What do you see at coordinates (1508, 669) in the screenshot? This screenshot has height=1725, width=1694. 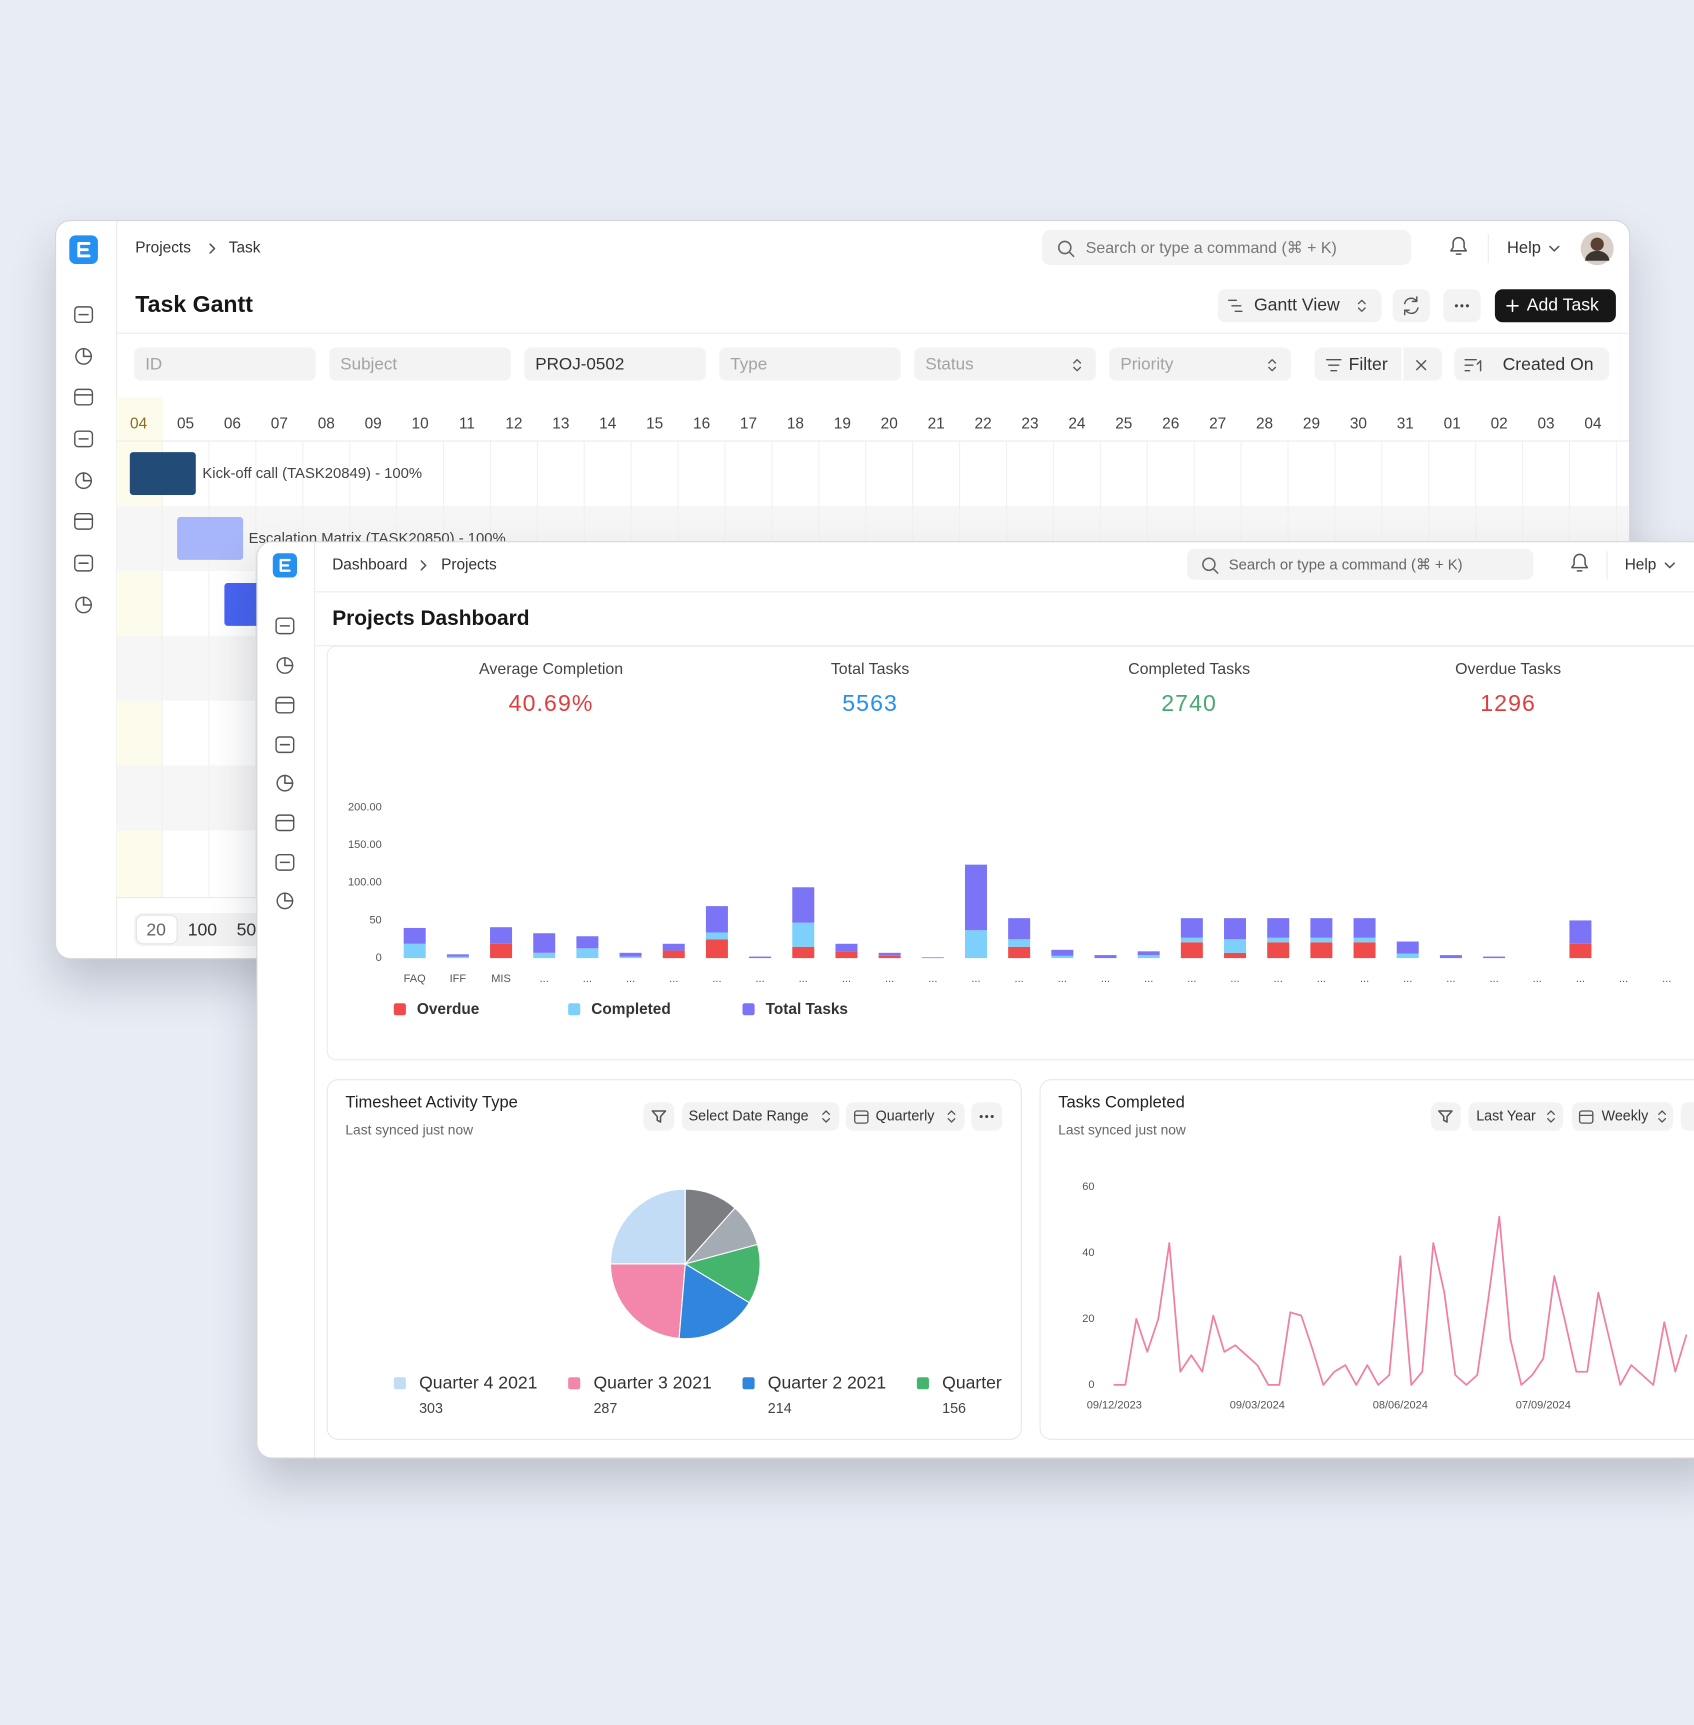 I see `number-card-label: Overdue Tasks` at bounding box center [1508, 669].